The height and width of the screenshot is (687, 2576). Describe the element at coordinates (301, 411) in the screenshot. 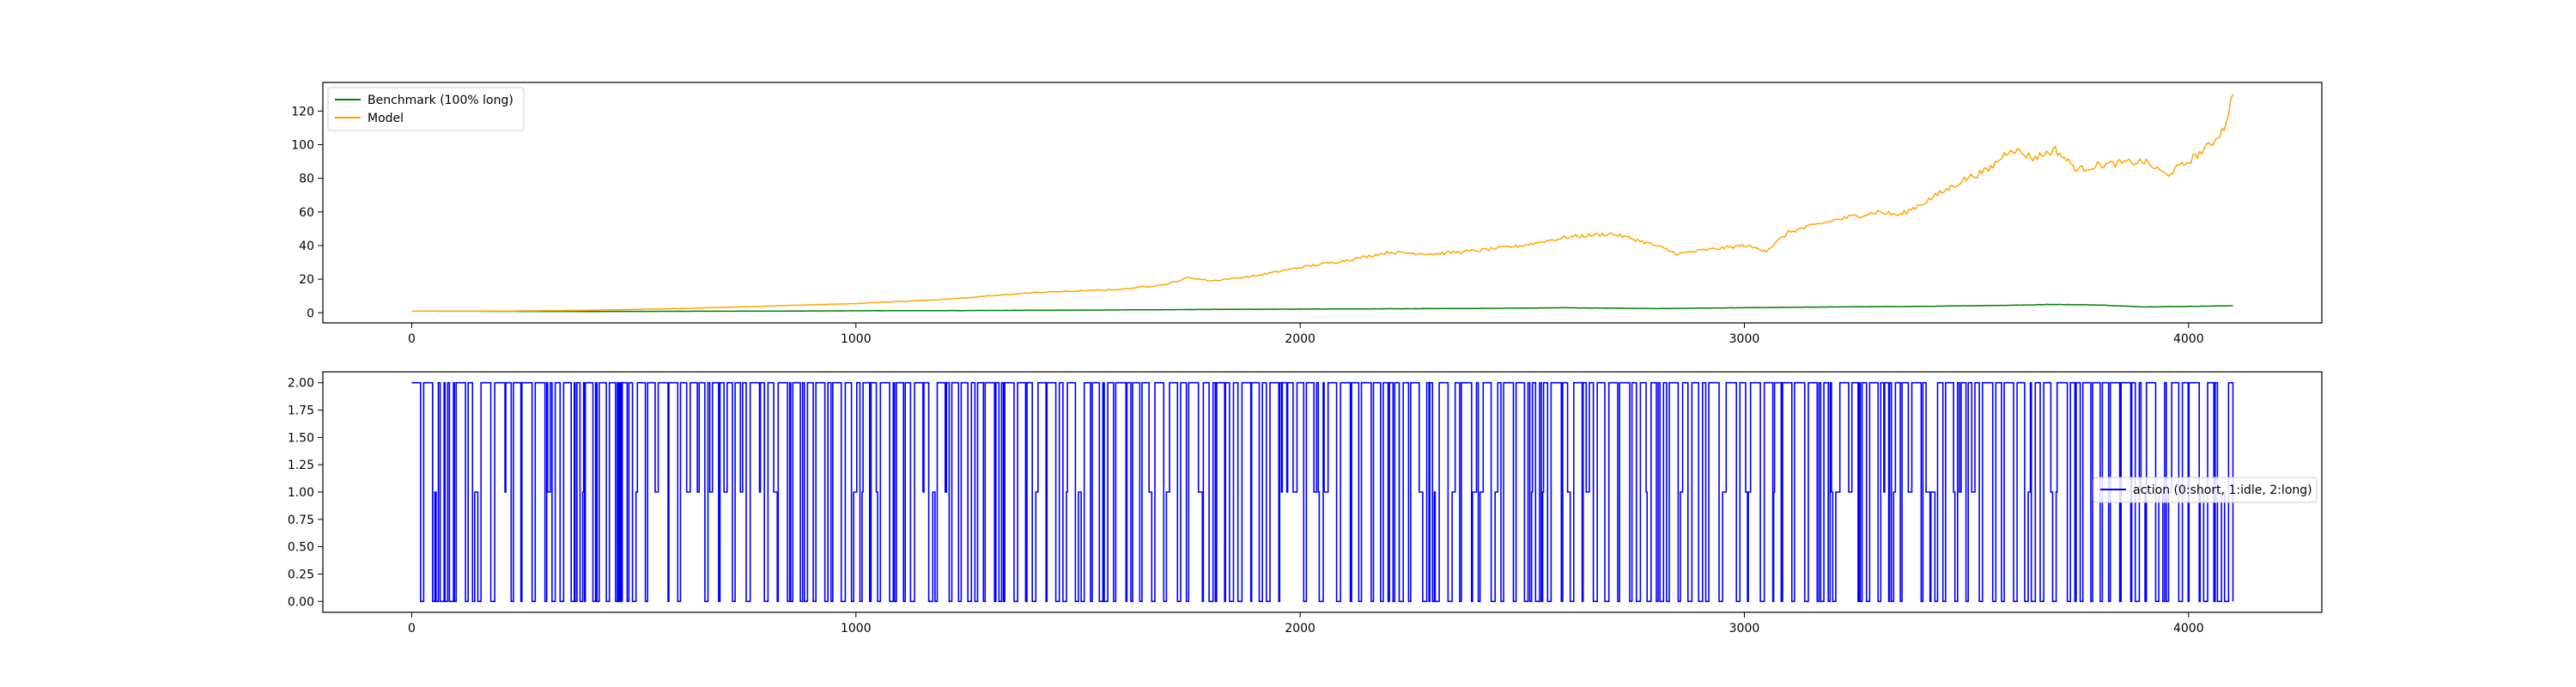

I see `bottom-y-tick-label: 1.75` at that location.